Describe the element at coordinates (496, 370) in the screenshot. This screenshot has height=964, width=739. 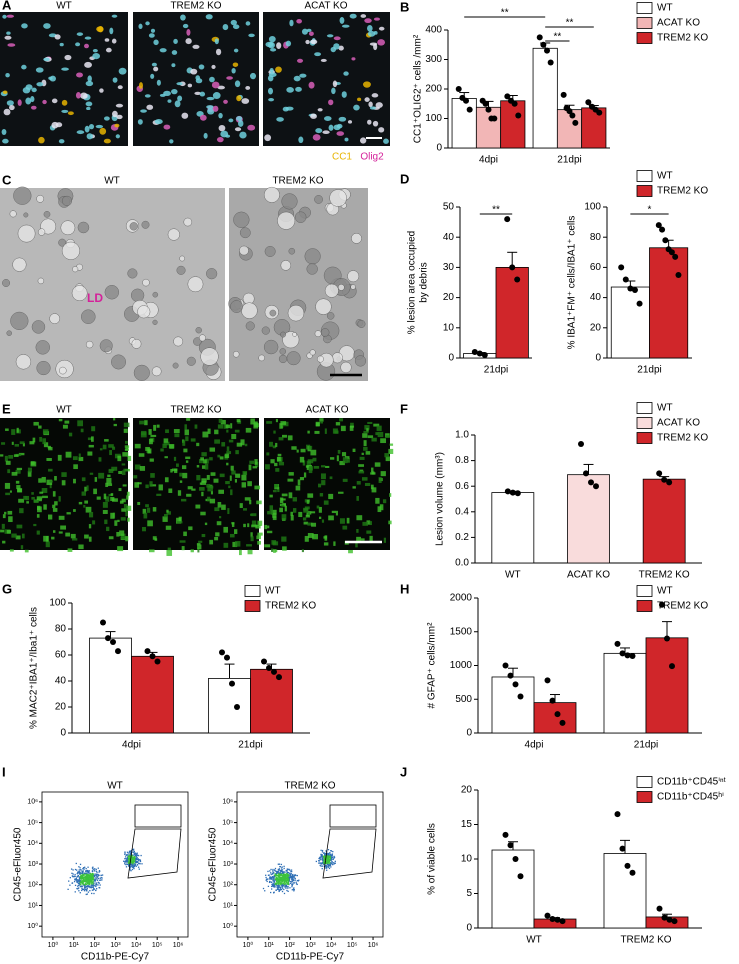
I see `x-tick-label: 21dpi` at that location.